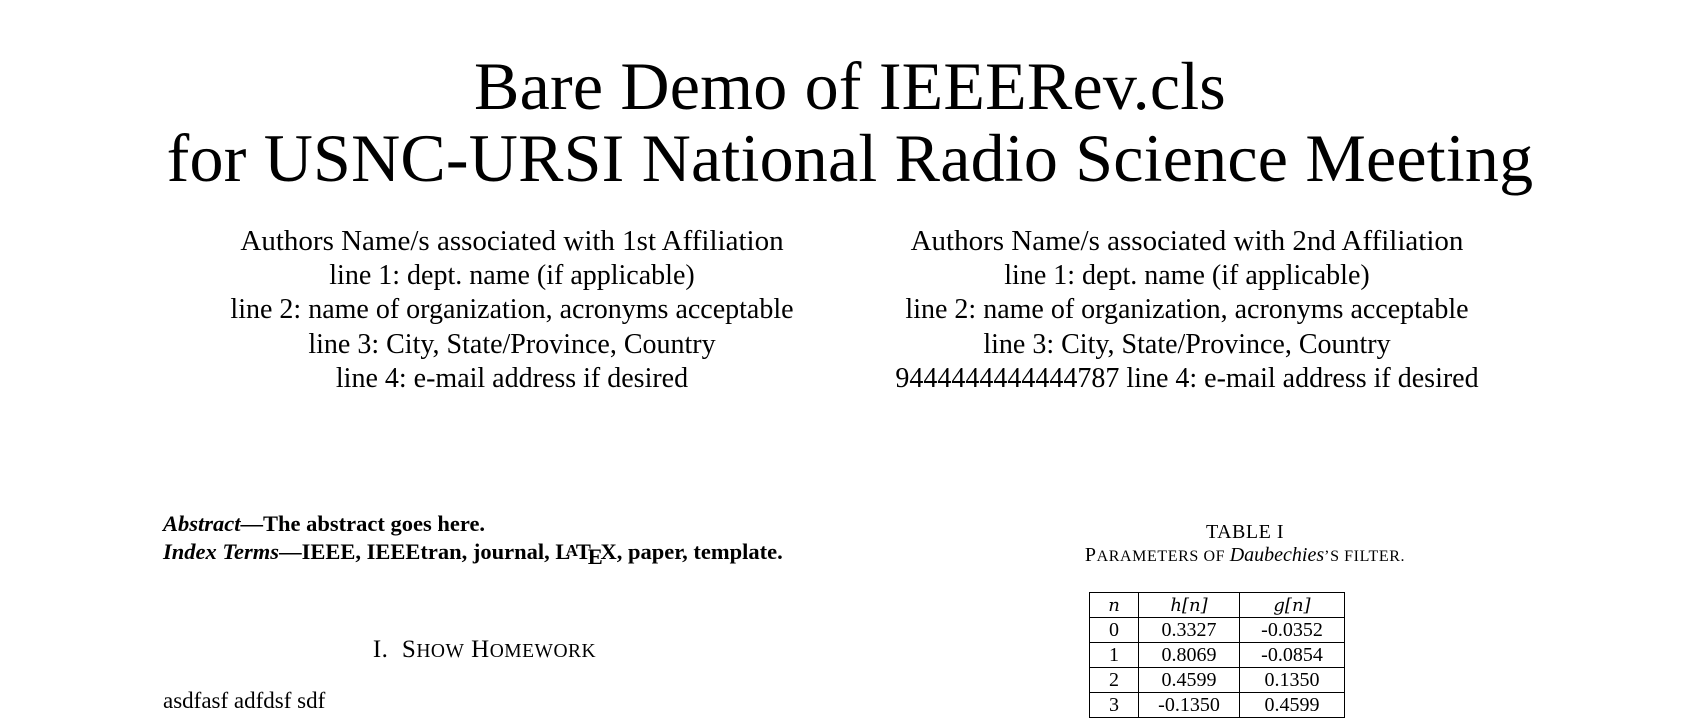 The width and height of the screenshot is (1700, 718). I want to click on table-cell: 0, so click(1114, 630).